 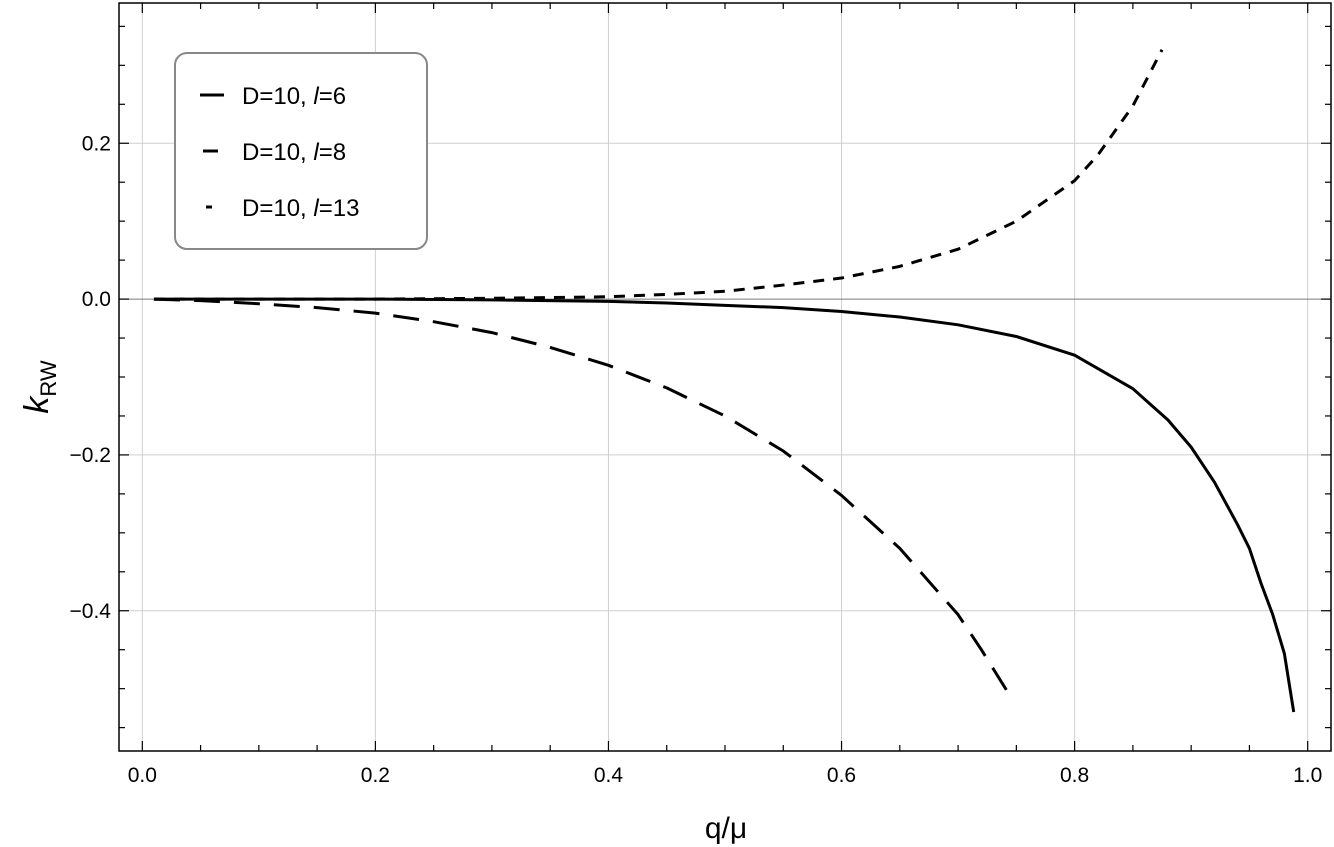 What do you see at coordinates (375, 775) in the screenshot?
I see `x-tick-label: 0.2` at bounding box center [375, 775].